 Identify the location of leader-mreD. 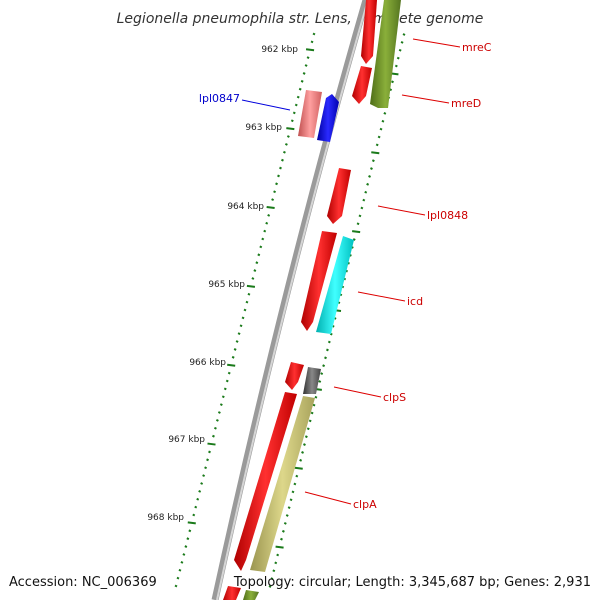
(425, 99).